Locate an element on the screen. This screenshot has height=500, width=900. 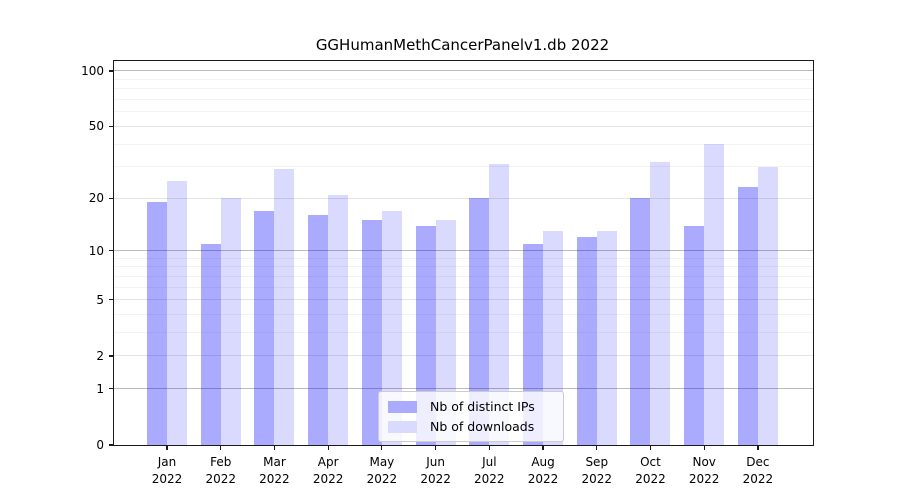
legend-label-downloads: Nb of downloads is located at coordinates (482, 426).